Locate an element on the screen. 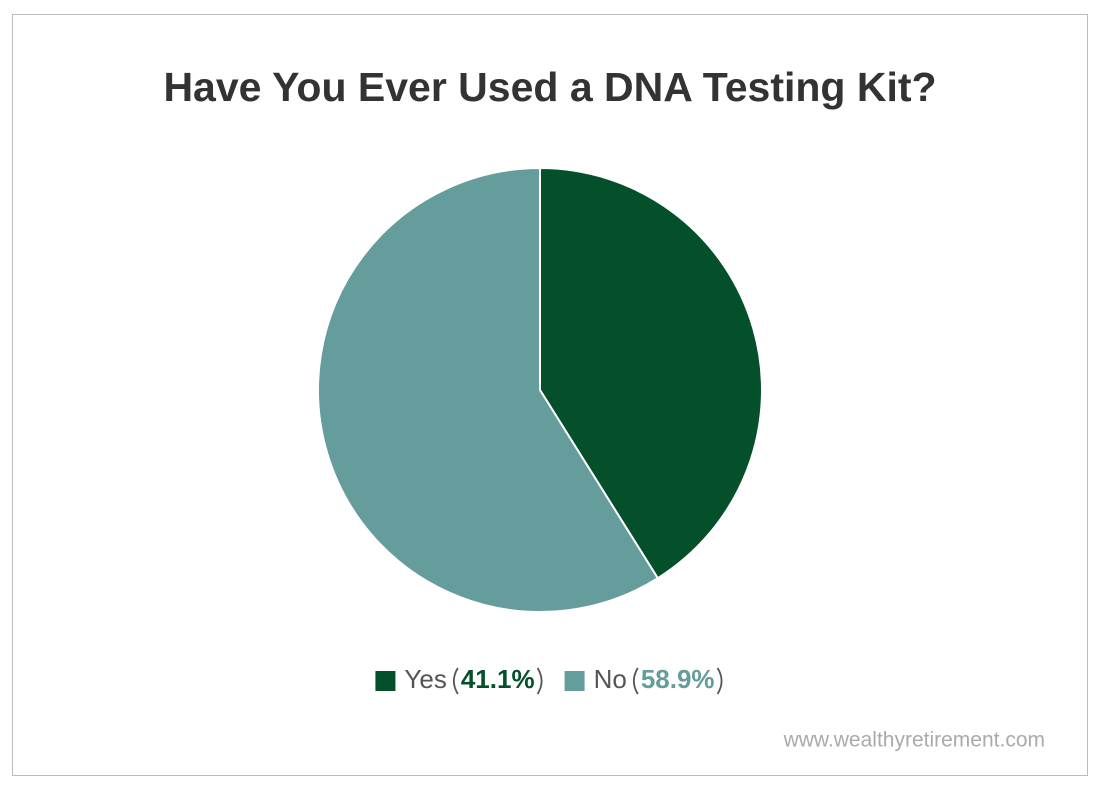 The image size is (1100, 790). legend-value: 58.9% is located at coordinates (678, 679).